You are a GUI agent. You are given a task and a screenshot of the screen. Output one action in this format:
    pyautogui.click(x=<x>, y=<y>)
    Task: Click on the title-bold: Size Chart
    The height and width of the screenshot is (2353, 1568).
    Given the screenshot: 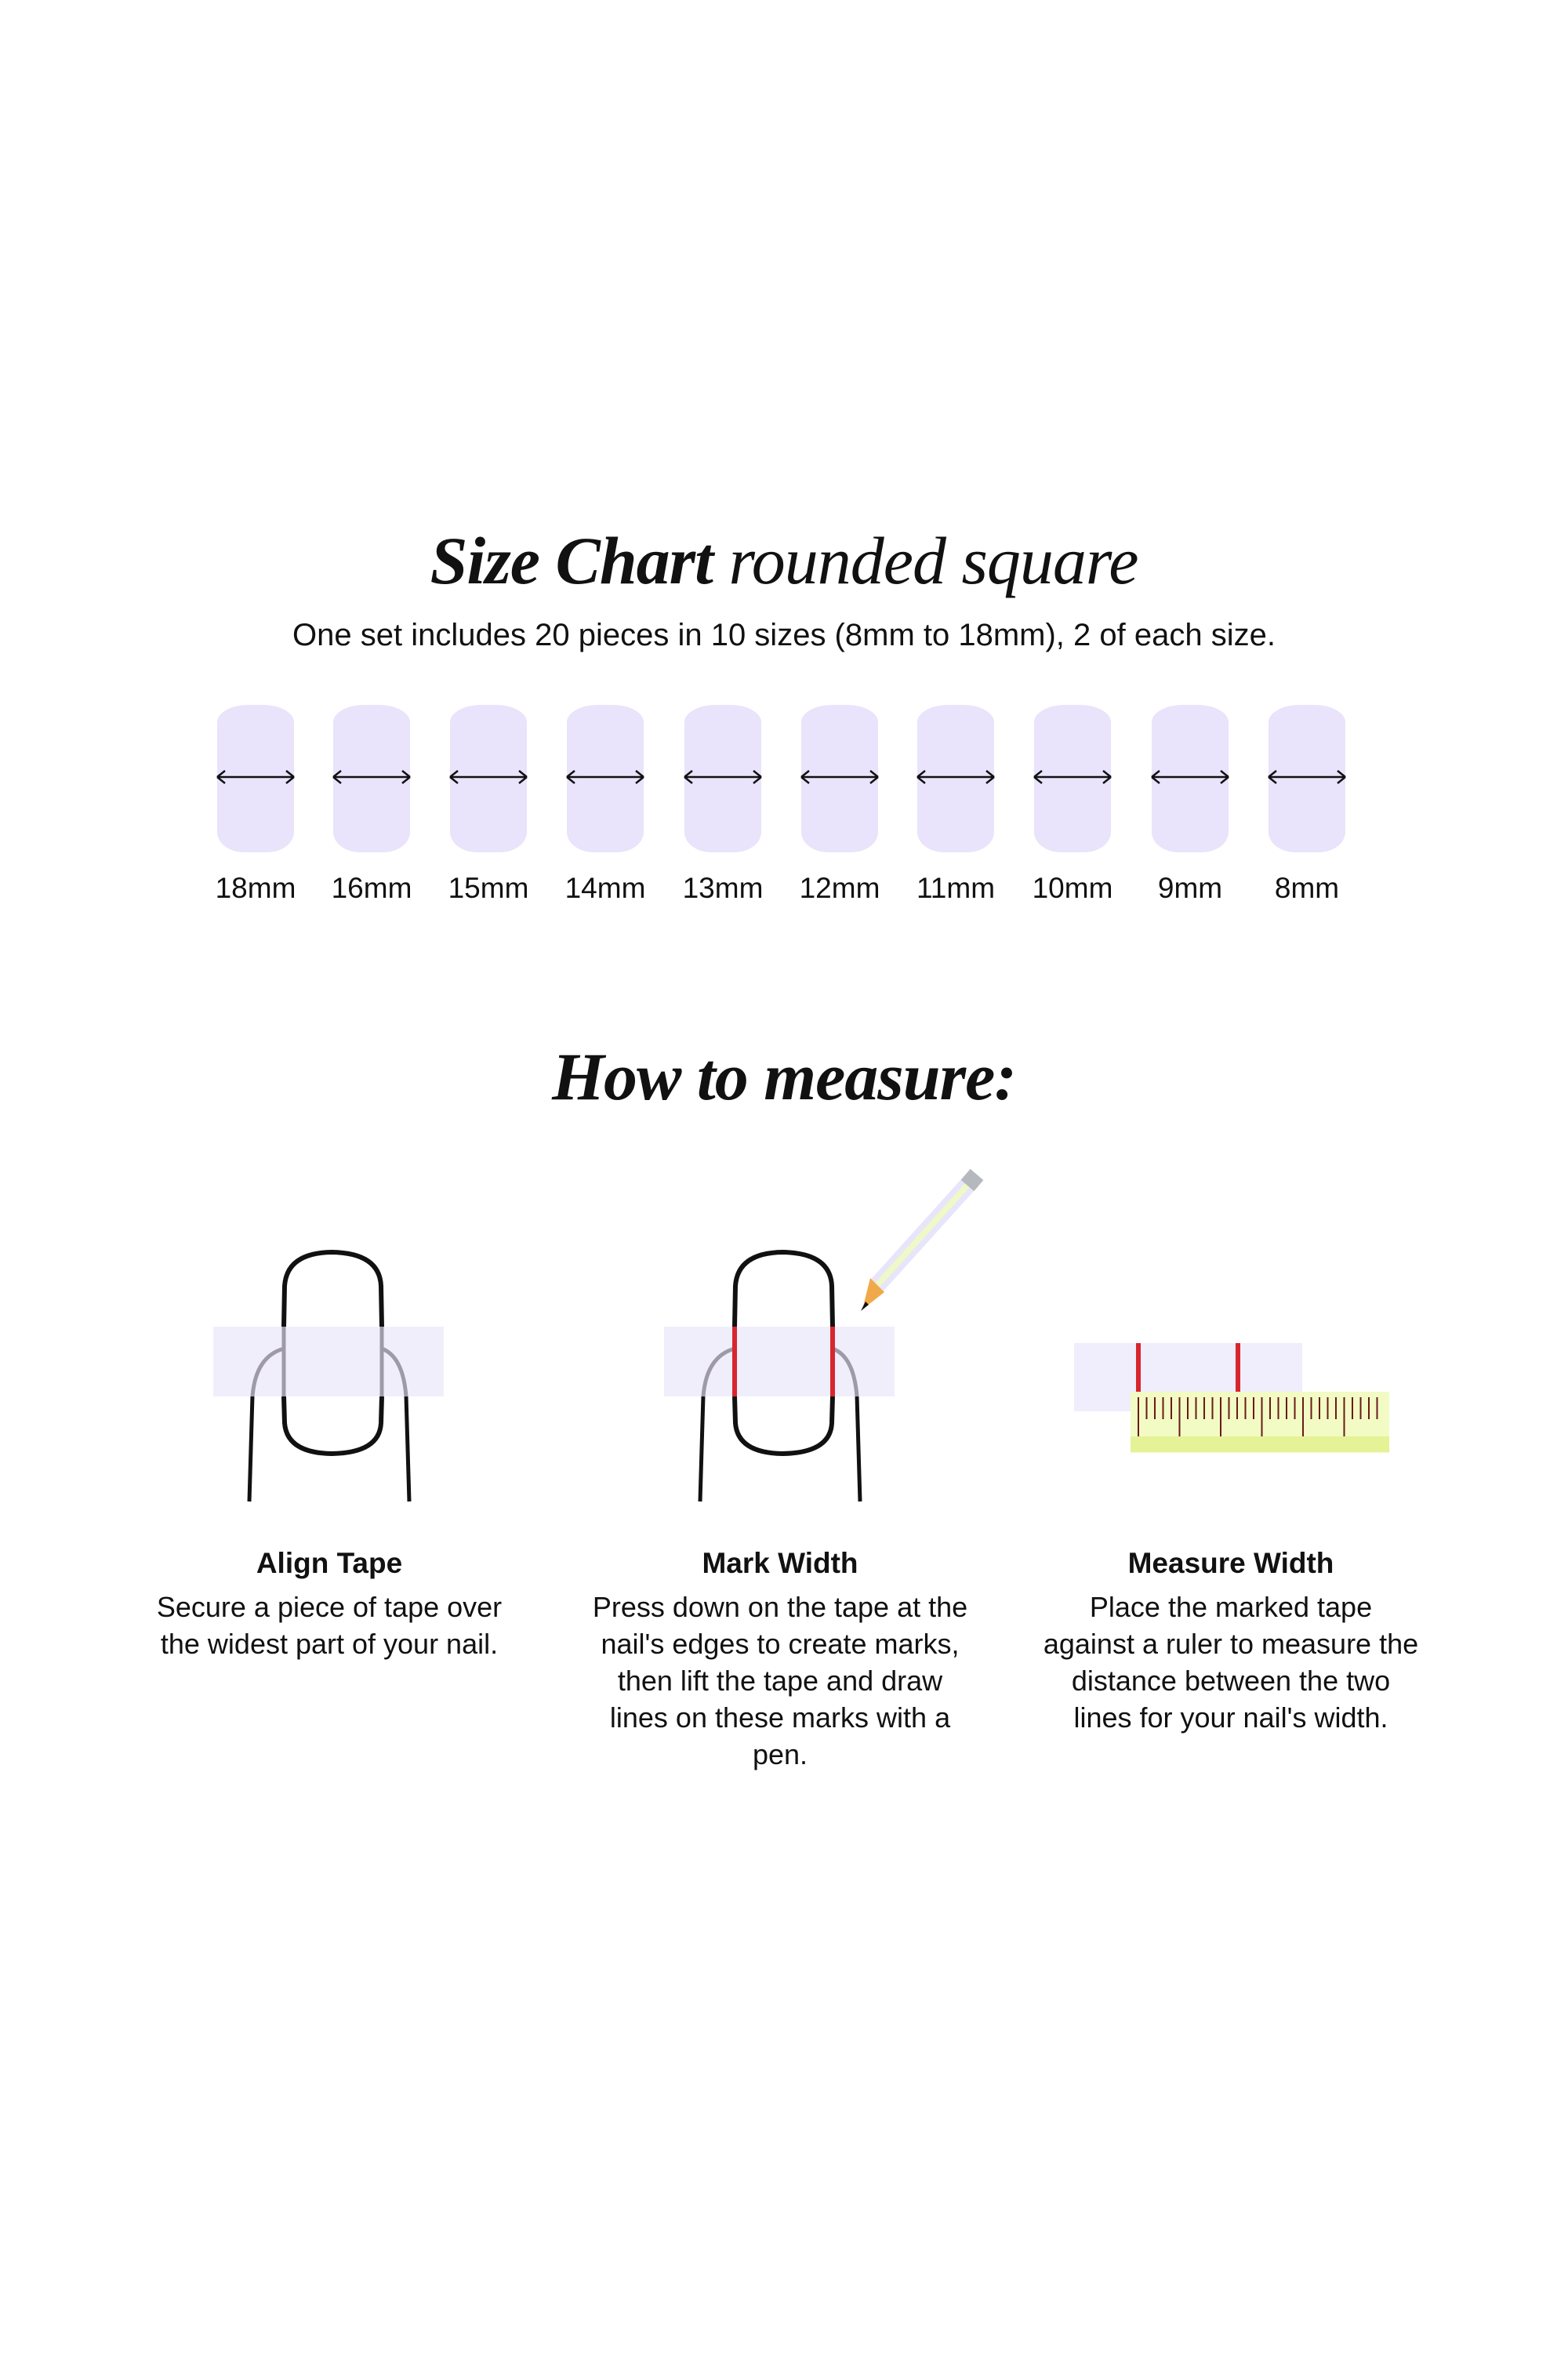 What is the action you would take?
    pyautogui.click(x=571, y=560)
    